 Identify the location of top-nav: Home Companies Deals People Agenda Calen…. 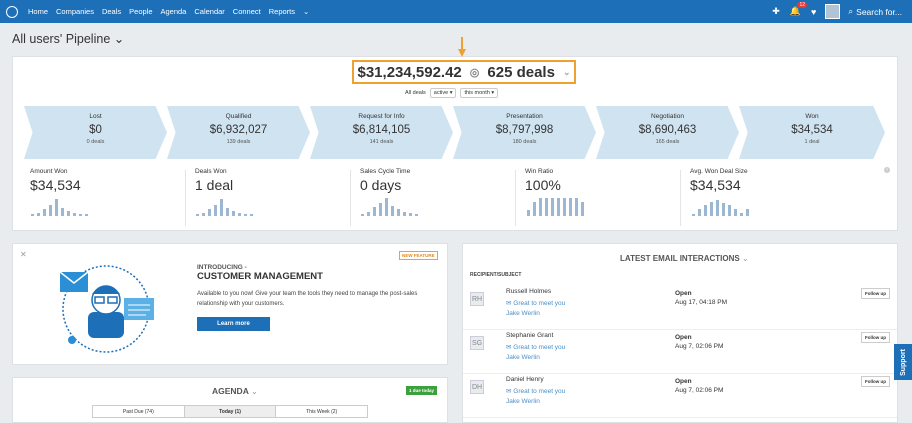
(456, 11).